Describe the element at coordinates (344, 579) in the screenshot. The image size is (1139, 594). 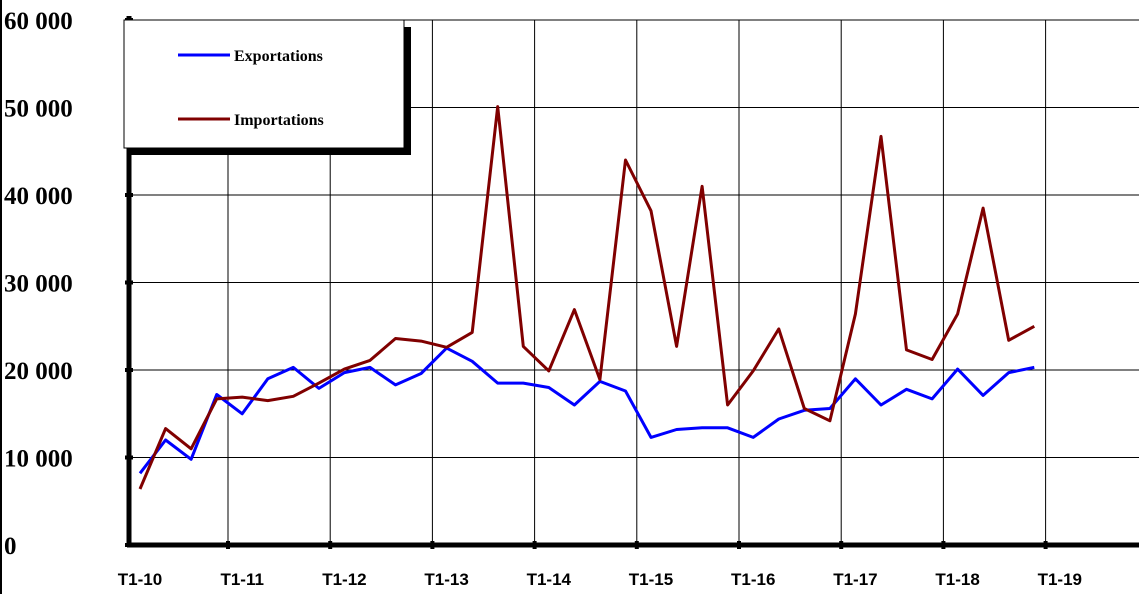
I see `x-tick-label: T1-12` at that location.